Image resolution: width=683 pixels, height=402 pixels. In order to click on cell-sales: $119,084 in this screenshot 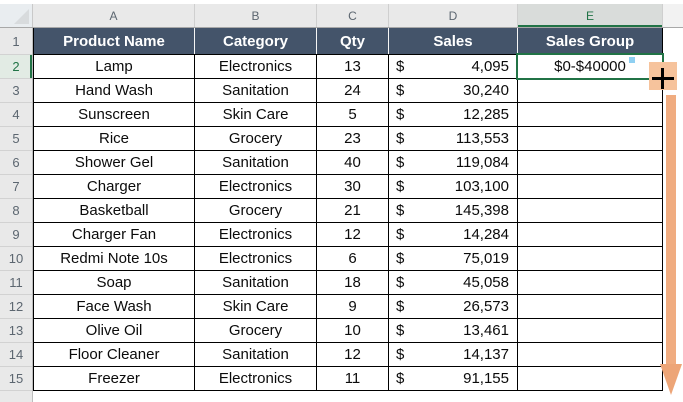, I will do `click(453, 163)`.